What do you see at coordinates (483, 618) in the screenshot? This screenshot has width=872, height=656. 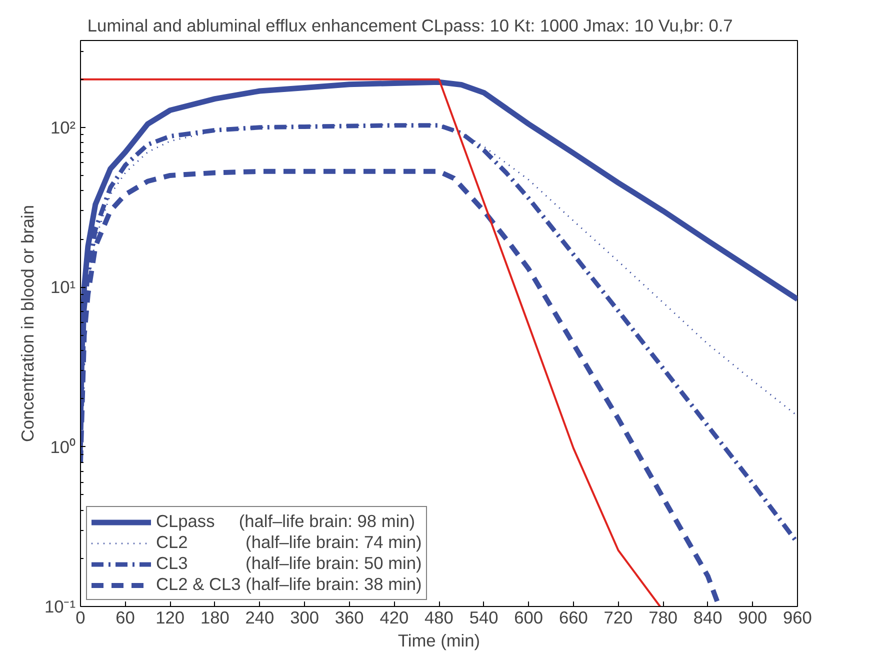 I see `x-tick-label: 540` at bounding box center [483, 618].